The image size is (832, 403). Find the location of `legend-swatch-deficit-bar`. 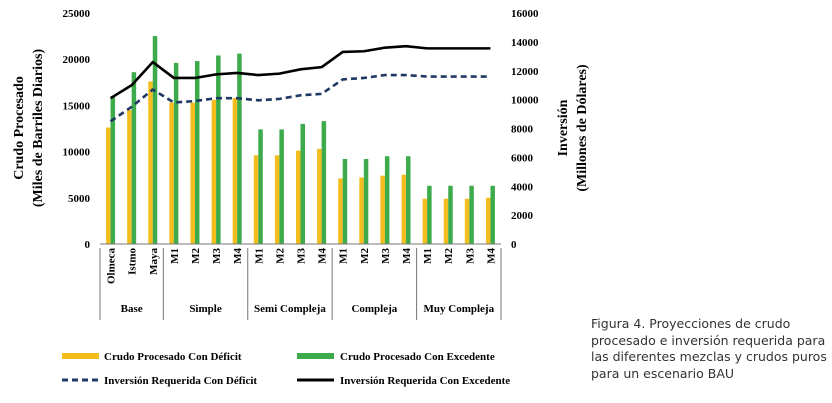

legend-swatch-deficit-bar is located at coordinates (80, 356).